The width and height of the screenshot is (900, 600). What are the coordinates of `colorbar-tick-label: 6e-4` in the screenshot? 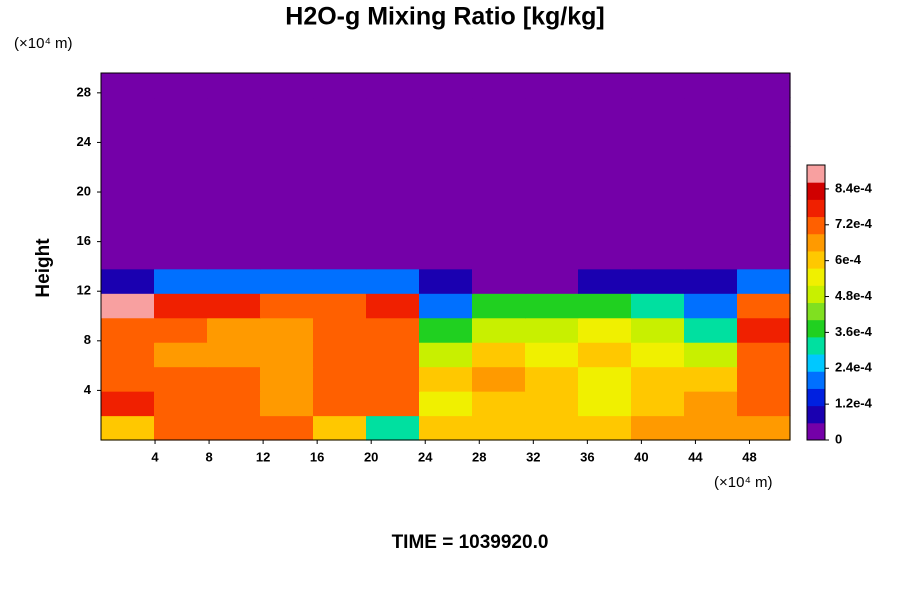 It's located at (848, 259).